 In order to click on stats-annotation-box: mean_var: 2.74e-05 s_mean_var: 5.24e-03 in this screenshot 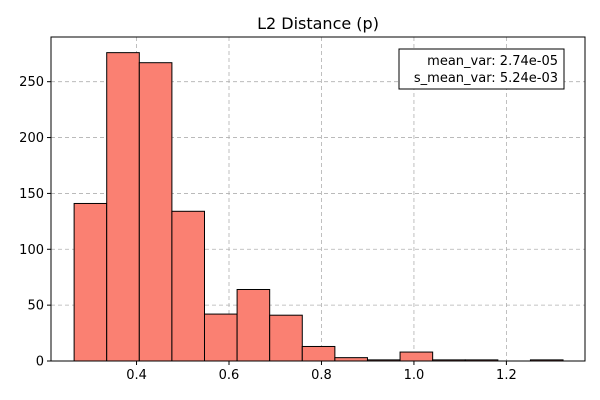, I will do `click(481, 69)`.